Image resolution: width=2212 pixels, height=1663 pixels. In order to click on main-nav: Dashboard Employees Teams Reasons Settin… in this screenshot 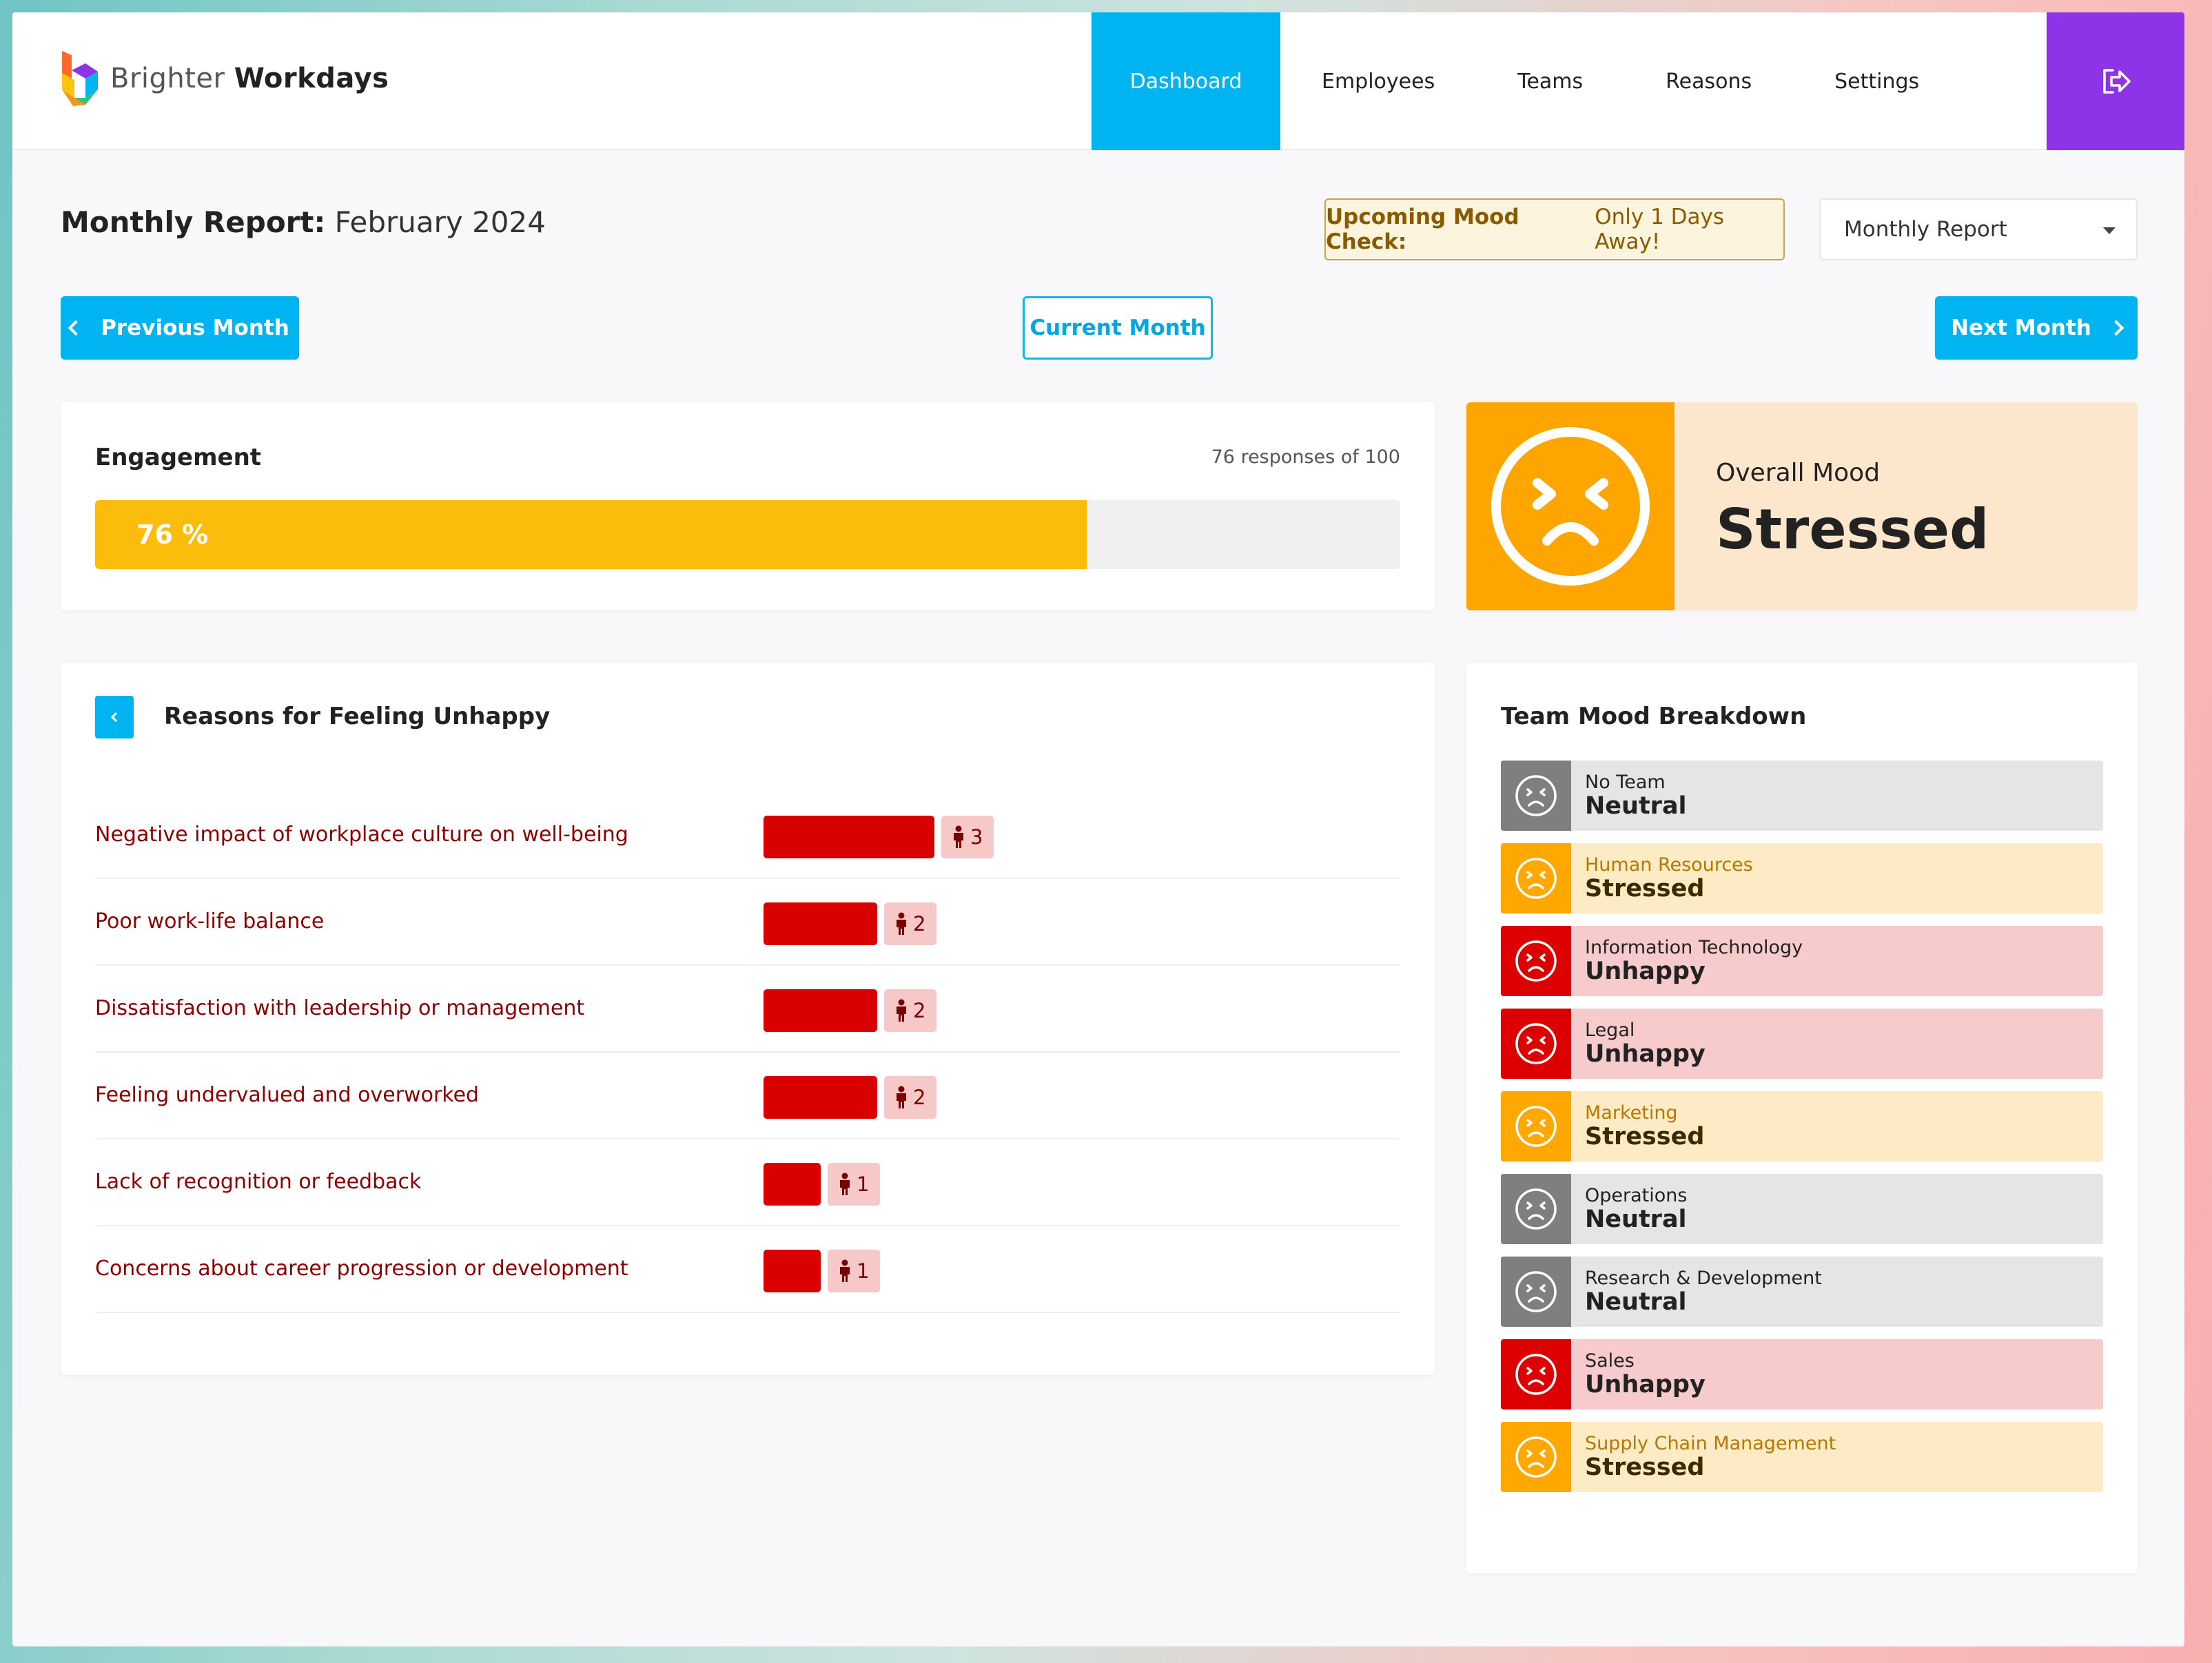, I will do `click(1526, 81)`.